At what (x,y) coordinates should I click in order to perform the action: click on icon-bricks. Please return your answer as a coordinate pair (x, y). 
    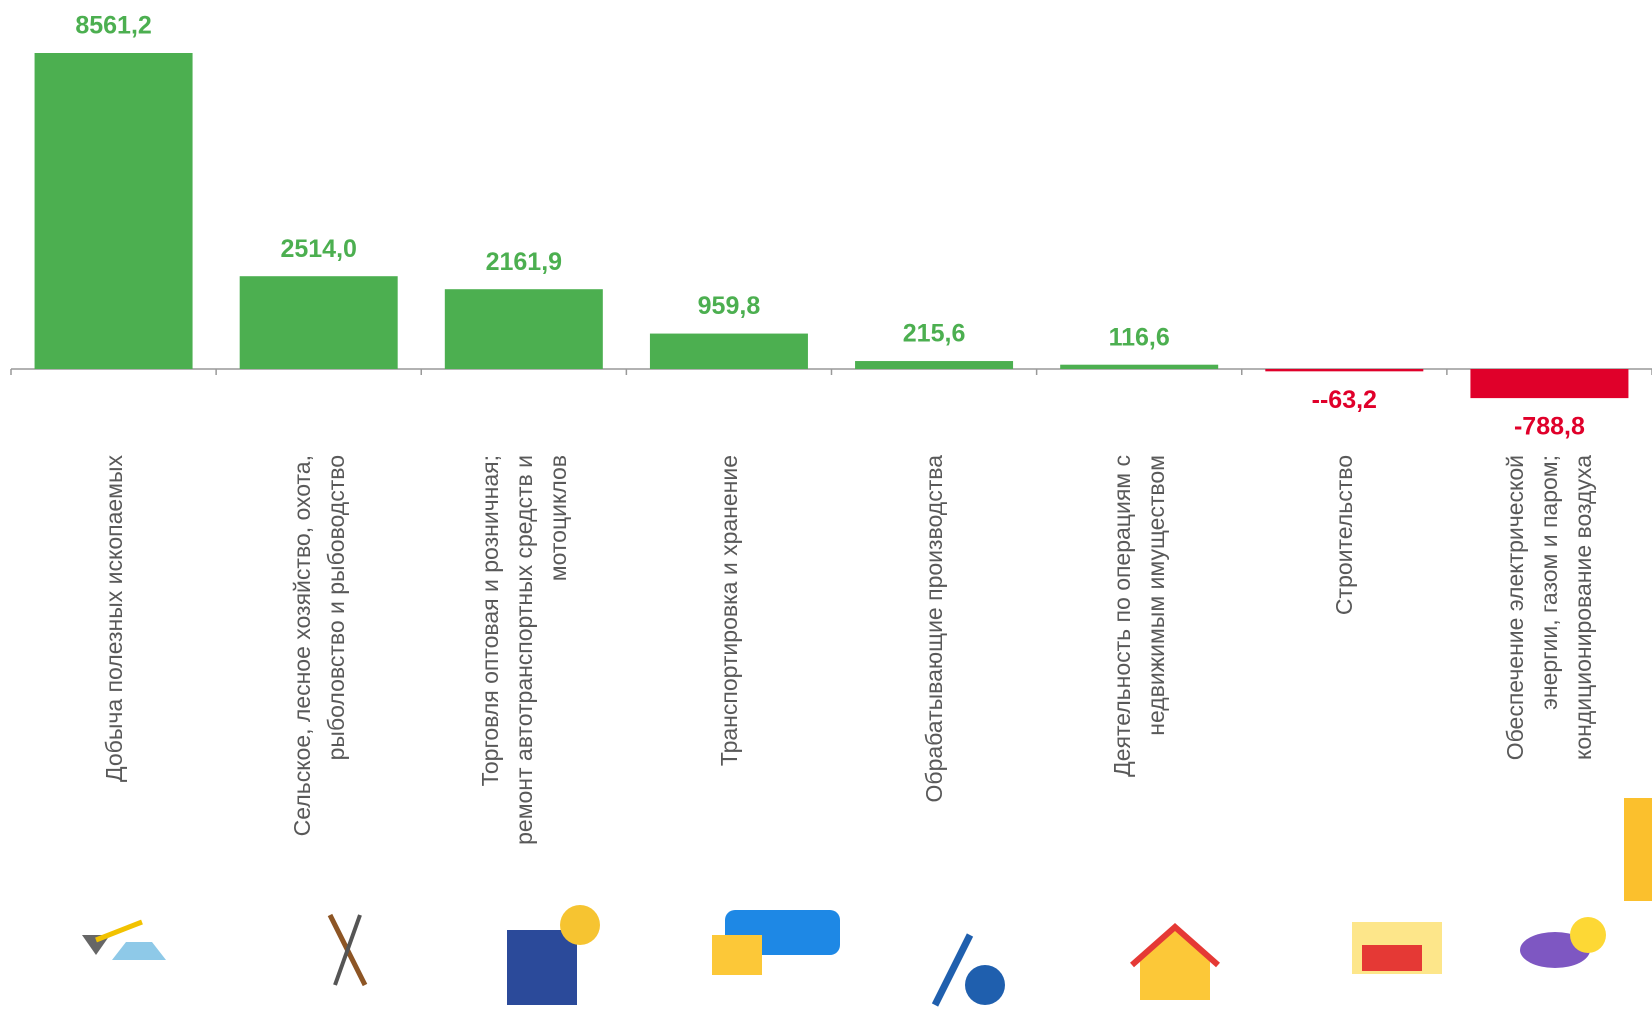
    Looking at the image, I should click on (1392, 958).